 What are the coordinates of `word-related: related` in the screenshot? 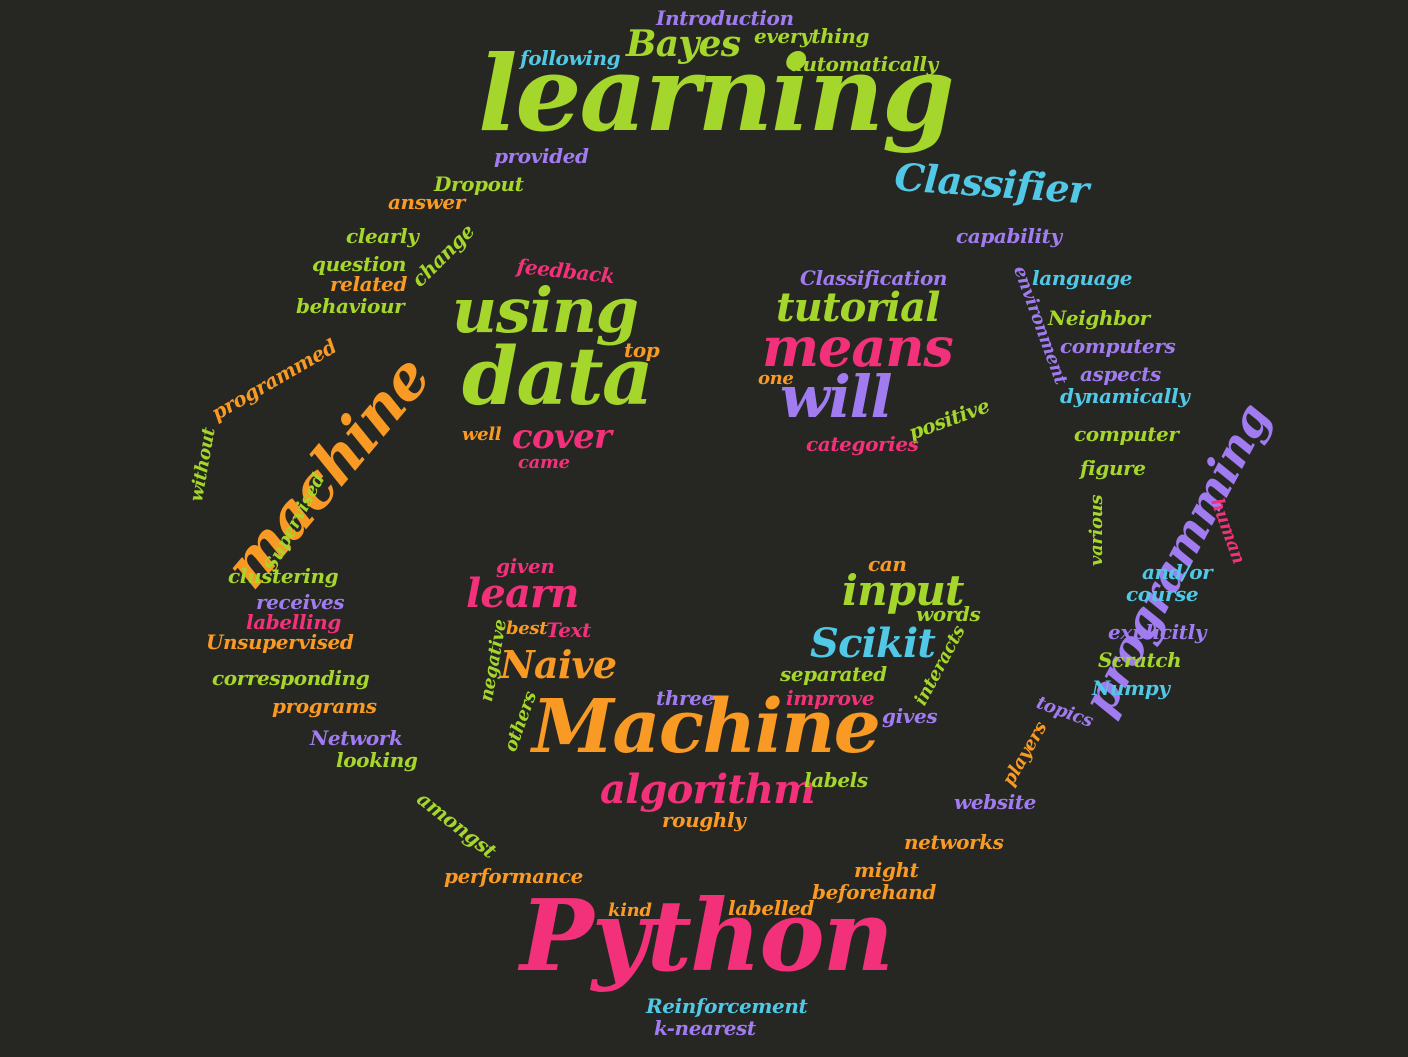 It's located at (368, 284).